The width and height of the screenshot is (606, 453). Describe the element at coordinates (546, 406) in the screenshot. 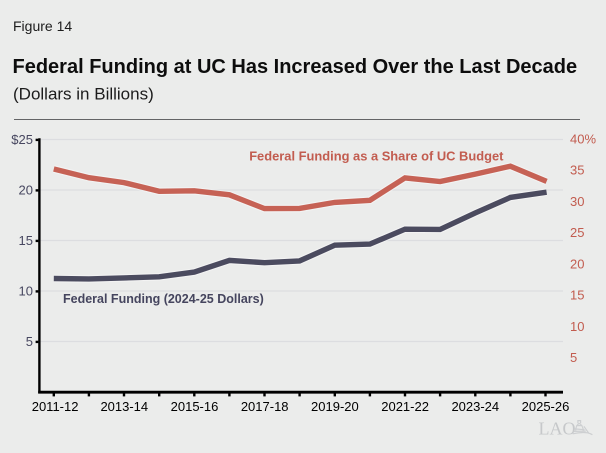

I see `svg-text: 2025-26` at that location.